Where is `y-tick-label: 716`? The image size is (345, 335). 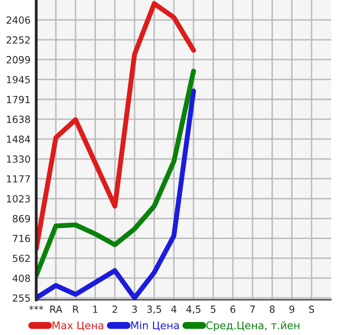
y-tick-label: 716 is located at coordinates (21, 238).